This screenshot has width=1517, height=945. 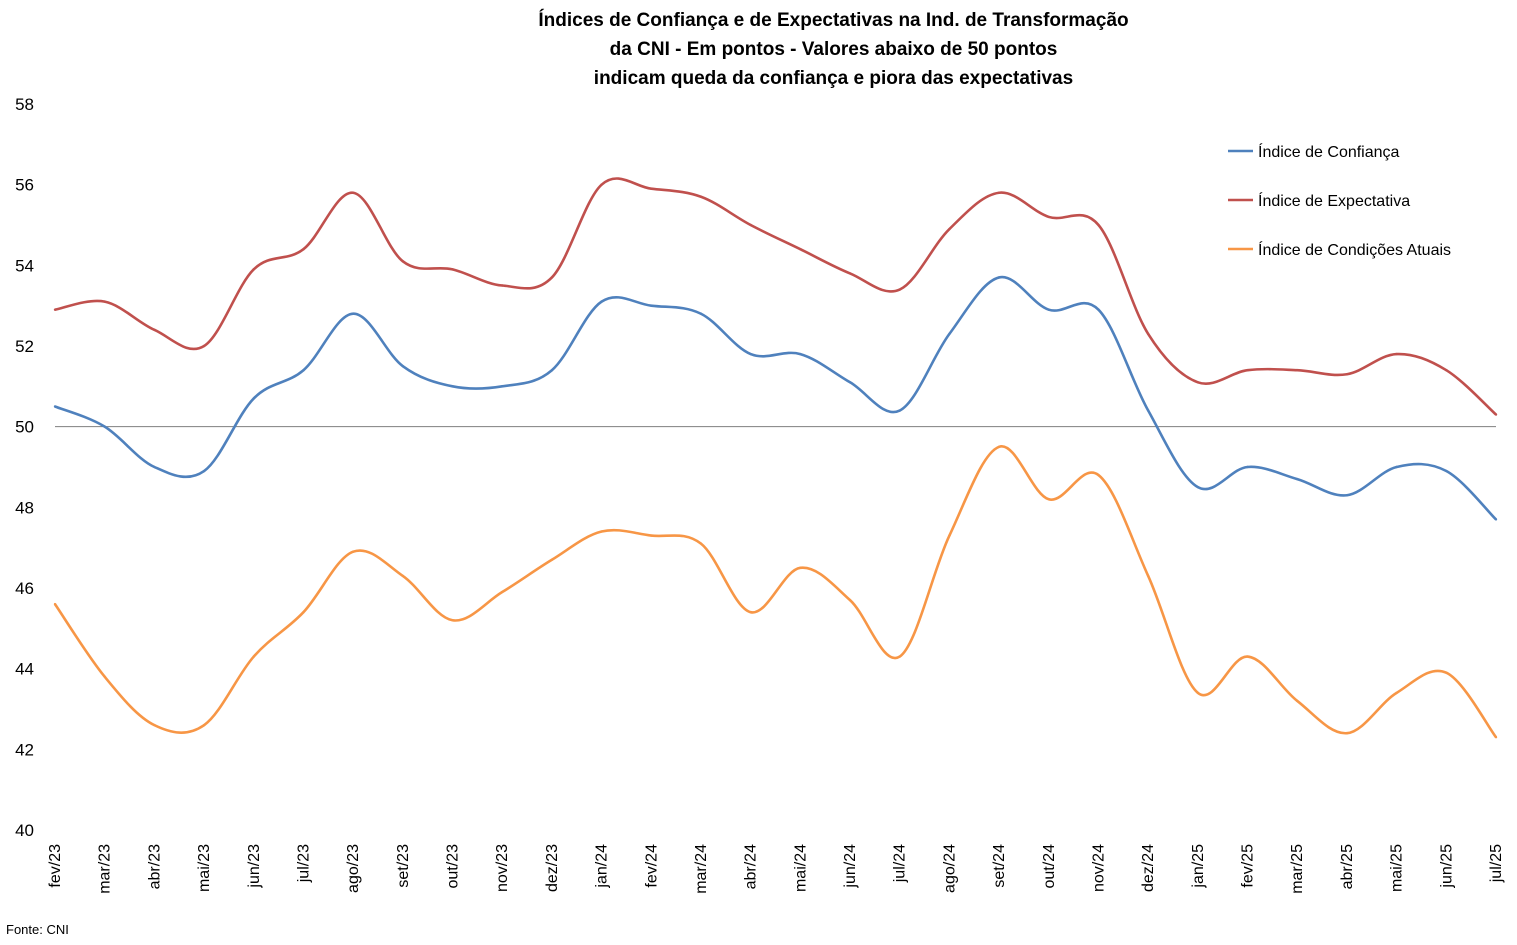 What do you see at coordinates (1098, 868) in the screenshot?
I see `x-tick-label: nov/24` at bounding box center [1098, 868].